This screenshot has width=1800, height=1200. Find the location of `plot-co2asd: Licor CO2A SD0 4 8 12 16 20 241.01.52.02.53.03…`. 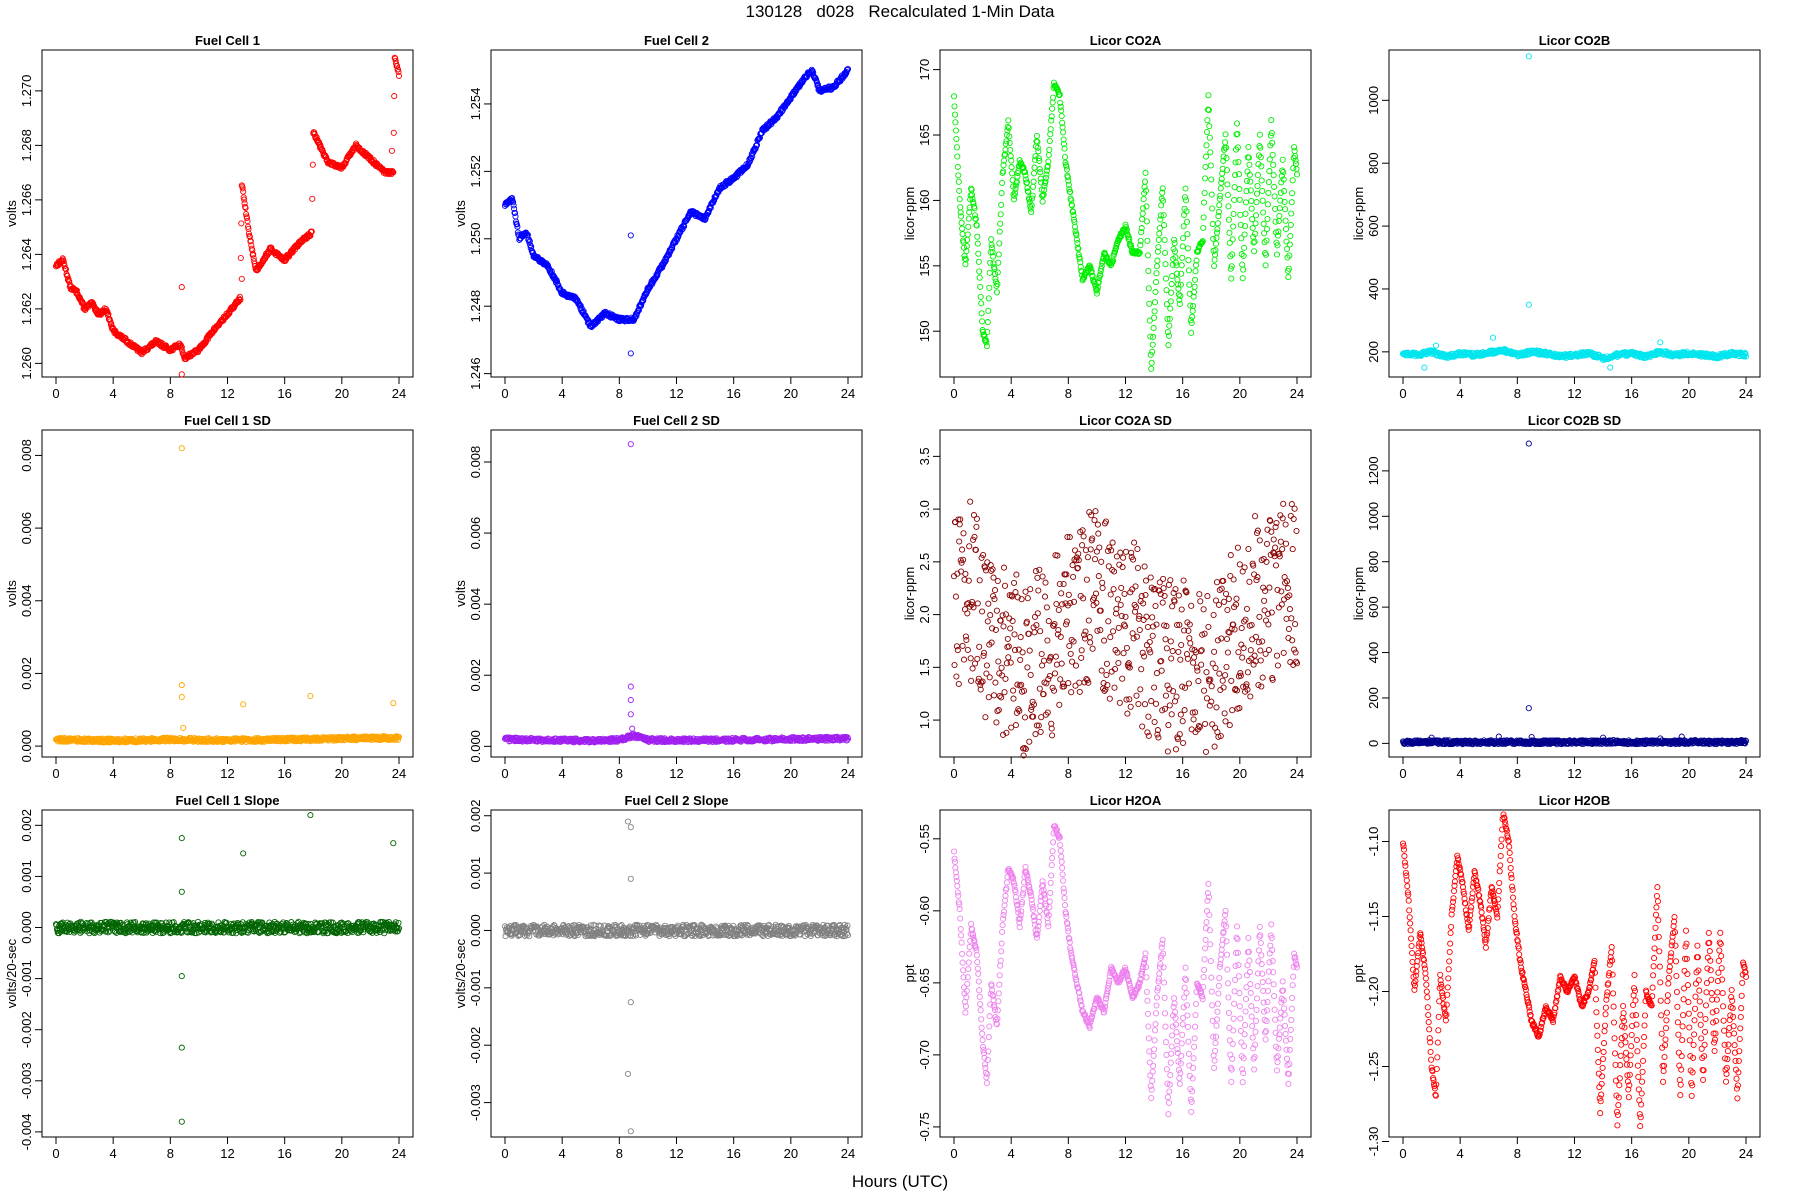

plot-co2asd: Licor CO2A SD0 4 8 12 16 20 241.01.52.02.53.03… is located at coordinates (1107, 597).